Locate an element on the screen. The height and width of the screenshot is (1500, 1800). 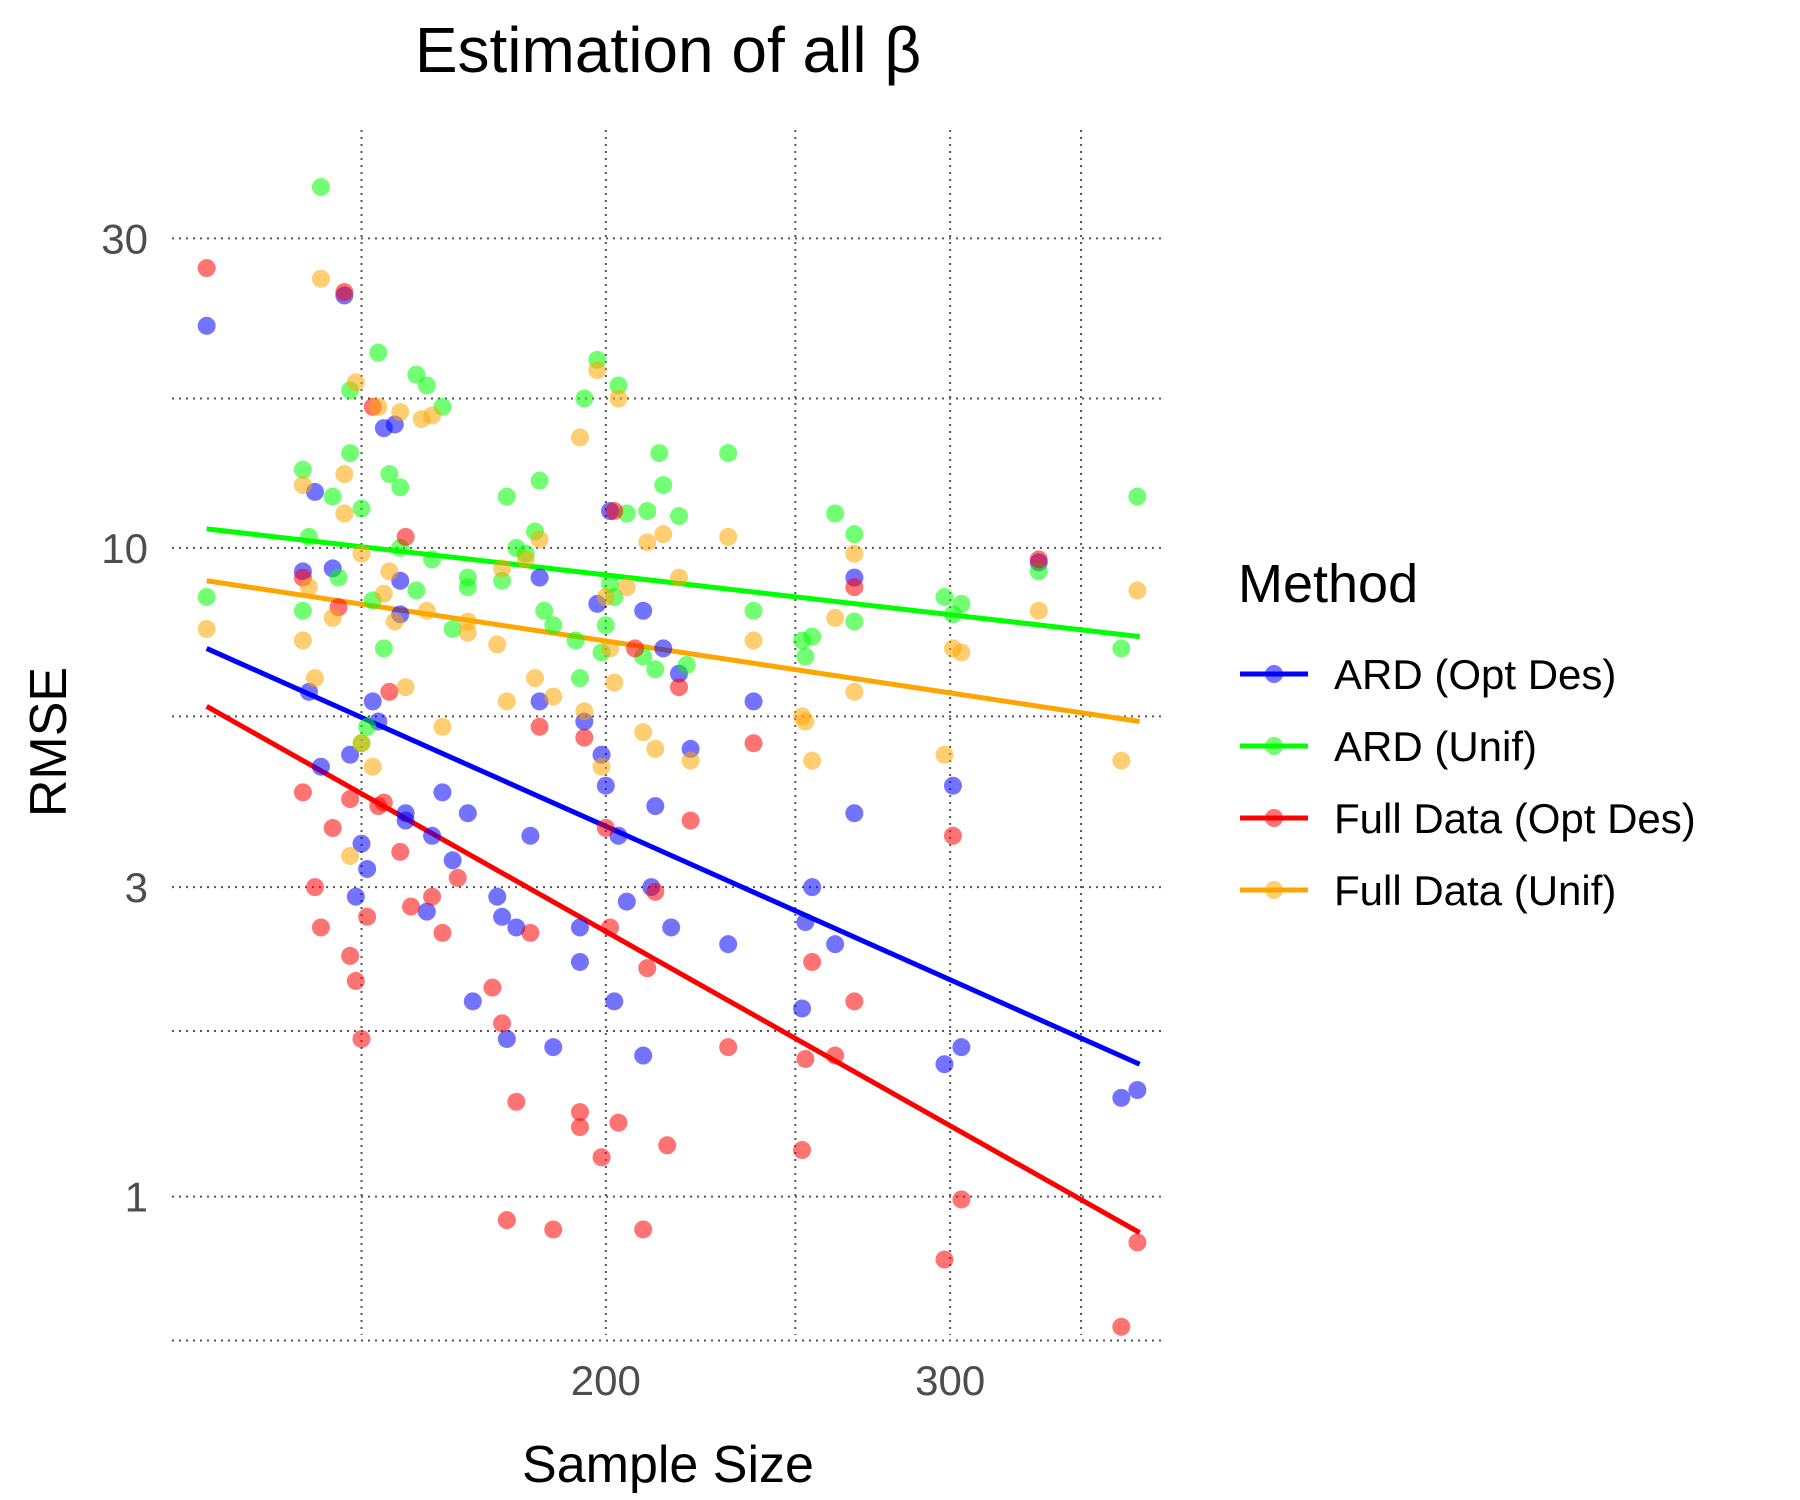
legend-title: Method is located at coordinates (1328, 584).